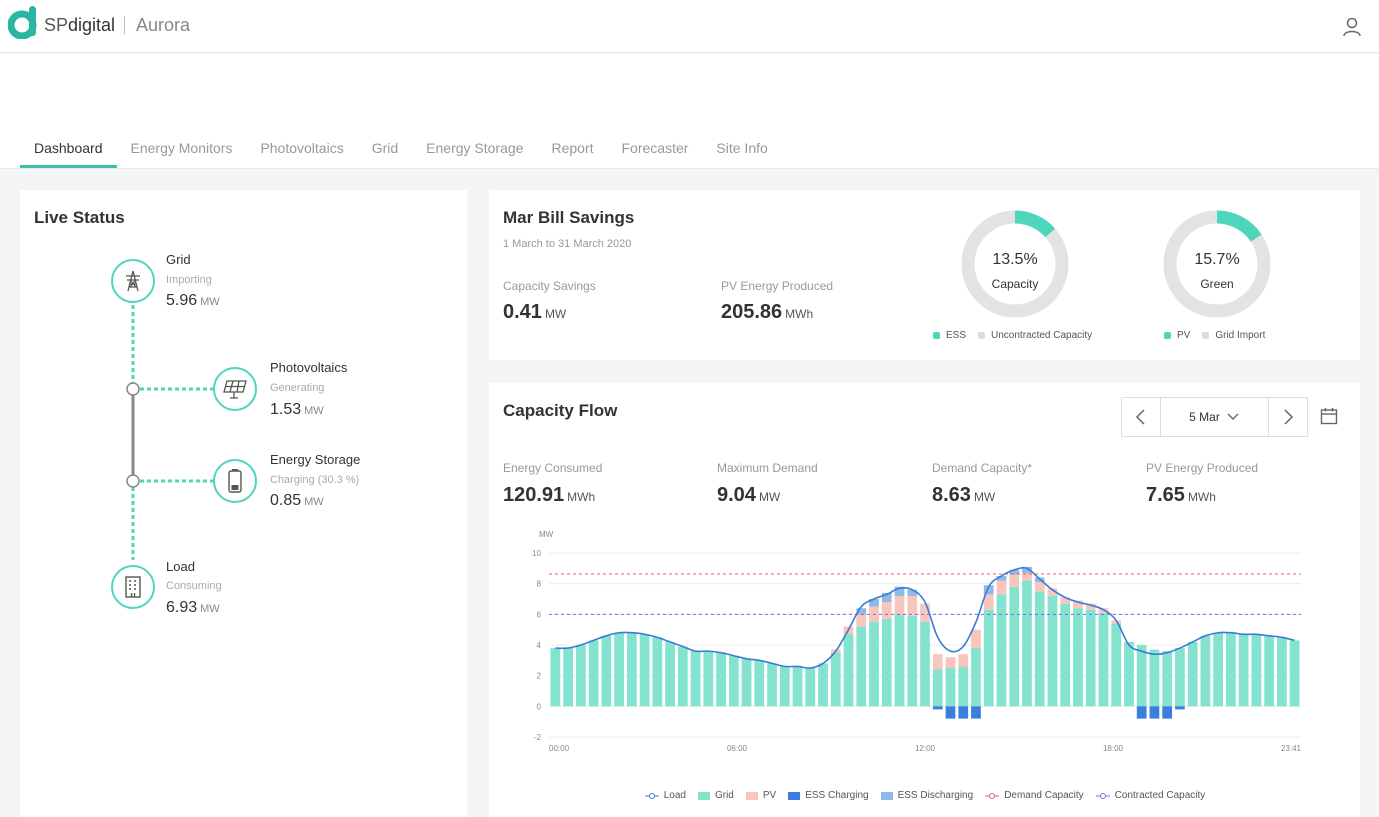 This screenshot has height=817, width=1379. I want to click on uncontracted-legend-label: Uncontracted Capacity, so click(1042, 335).